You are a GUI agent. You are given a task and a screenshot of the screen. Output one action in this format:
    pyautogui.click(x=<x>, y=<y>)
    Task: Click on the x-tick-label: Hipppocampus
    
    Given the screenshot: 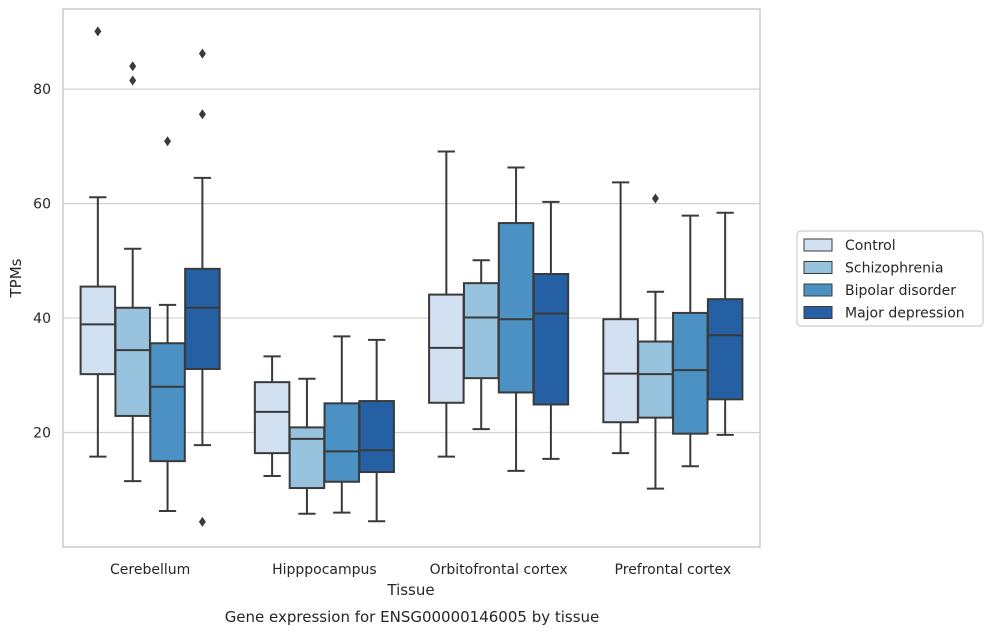 What is the action you would take?
    pyautogui.click(x=324, y=570)
    